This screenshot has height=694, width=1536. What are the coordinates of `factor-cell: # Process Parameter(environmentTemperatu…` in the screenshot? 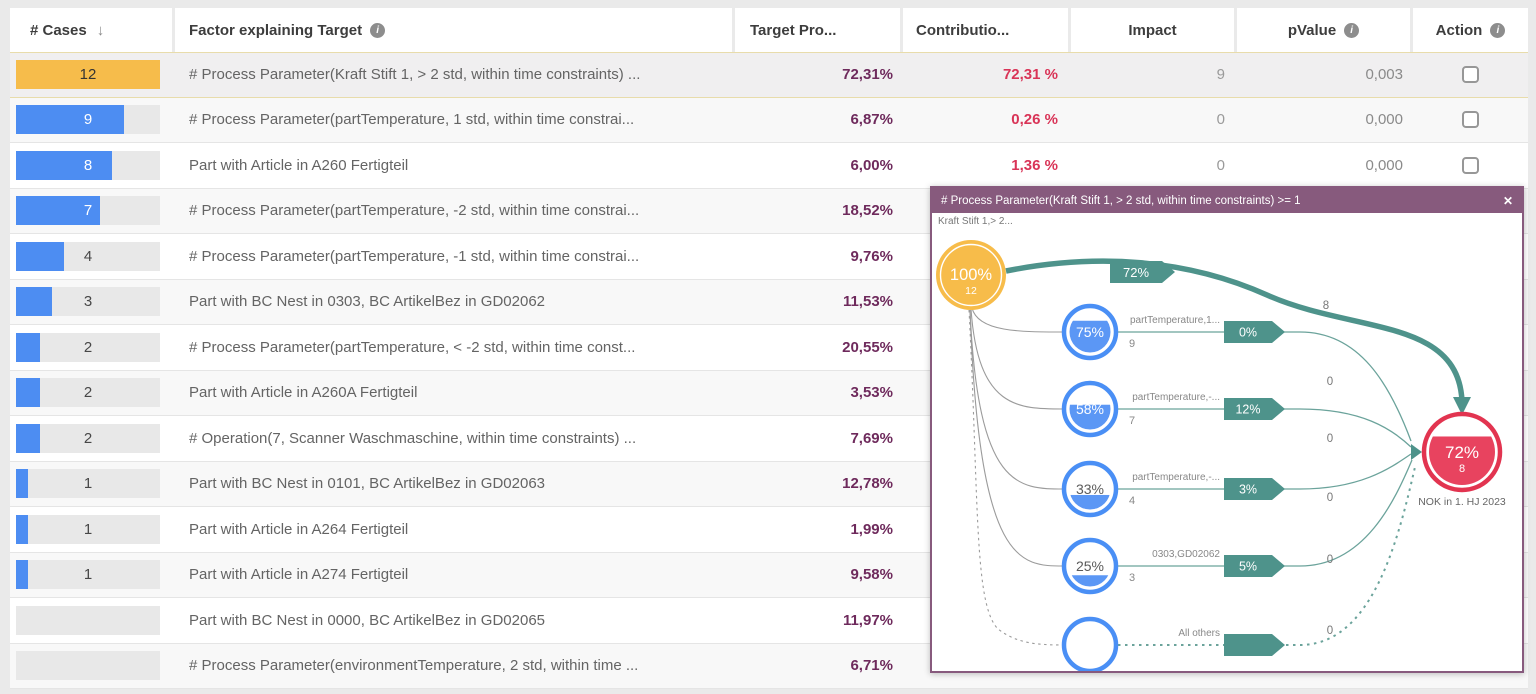 It's located at (414, 666).